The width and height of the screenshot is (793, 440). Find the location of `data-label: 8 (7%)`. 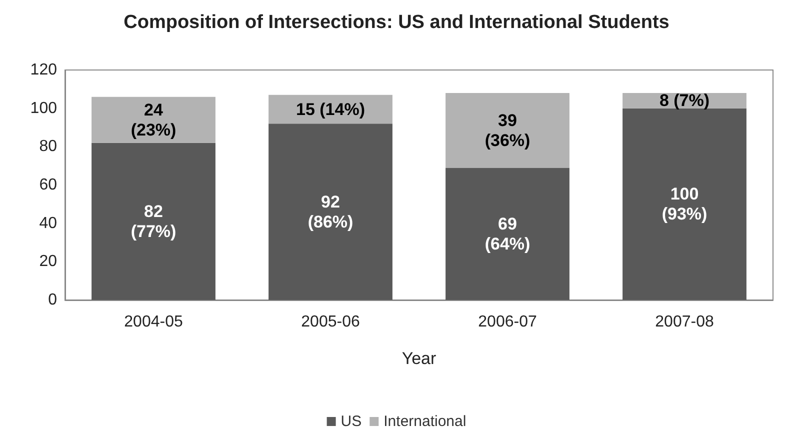

data-label: 8 (7%) is located at coordinates (684, 100).